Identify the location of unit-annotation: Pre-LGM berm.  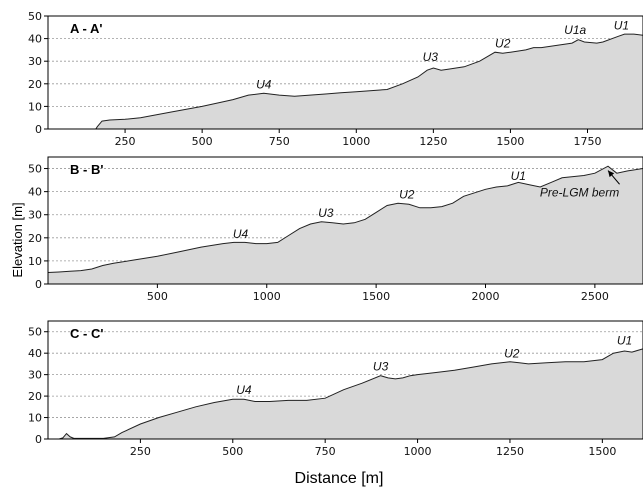
(579, 192).